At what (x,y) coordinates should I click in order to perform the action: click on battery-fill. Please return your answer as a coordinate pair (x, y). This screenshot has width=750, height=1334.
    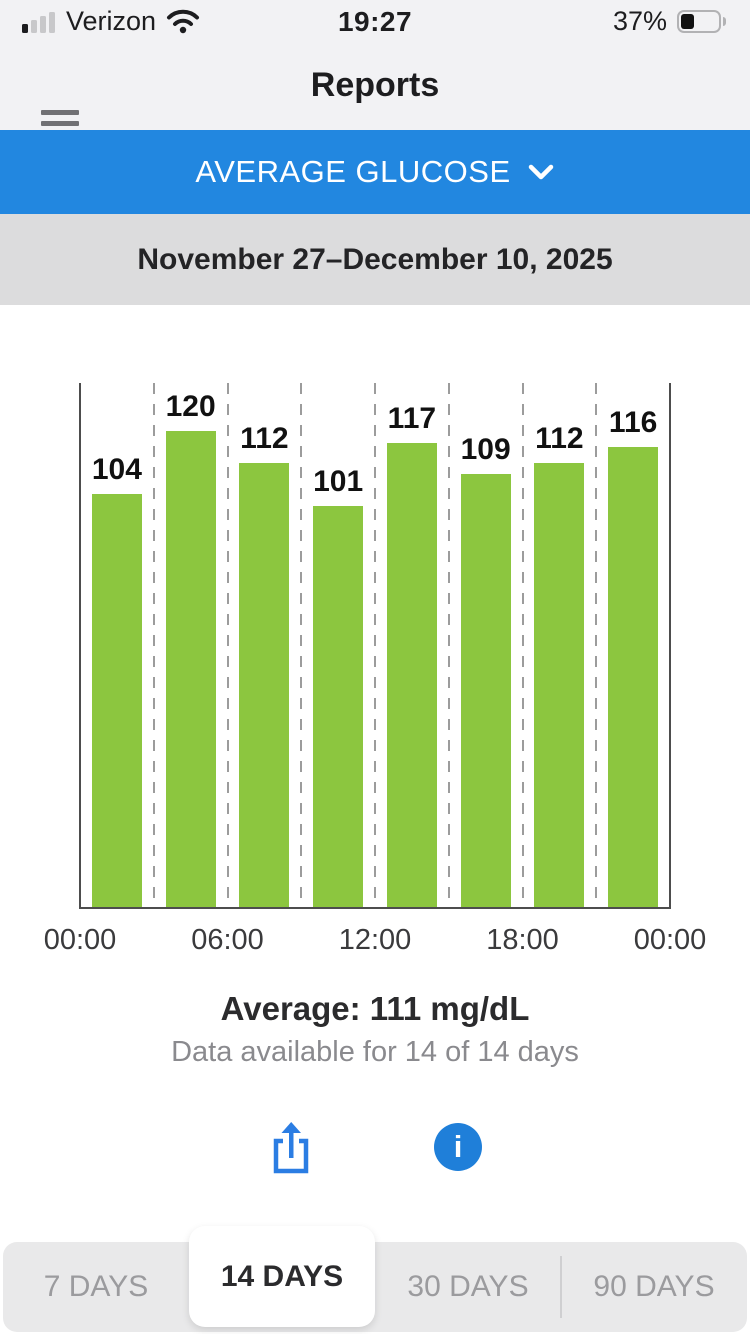
    Looking at the image, I should click on (688, 21).